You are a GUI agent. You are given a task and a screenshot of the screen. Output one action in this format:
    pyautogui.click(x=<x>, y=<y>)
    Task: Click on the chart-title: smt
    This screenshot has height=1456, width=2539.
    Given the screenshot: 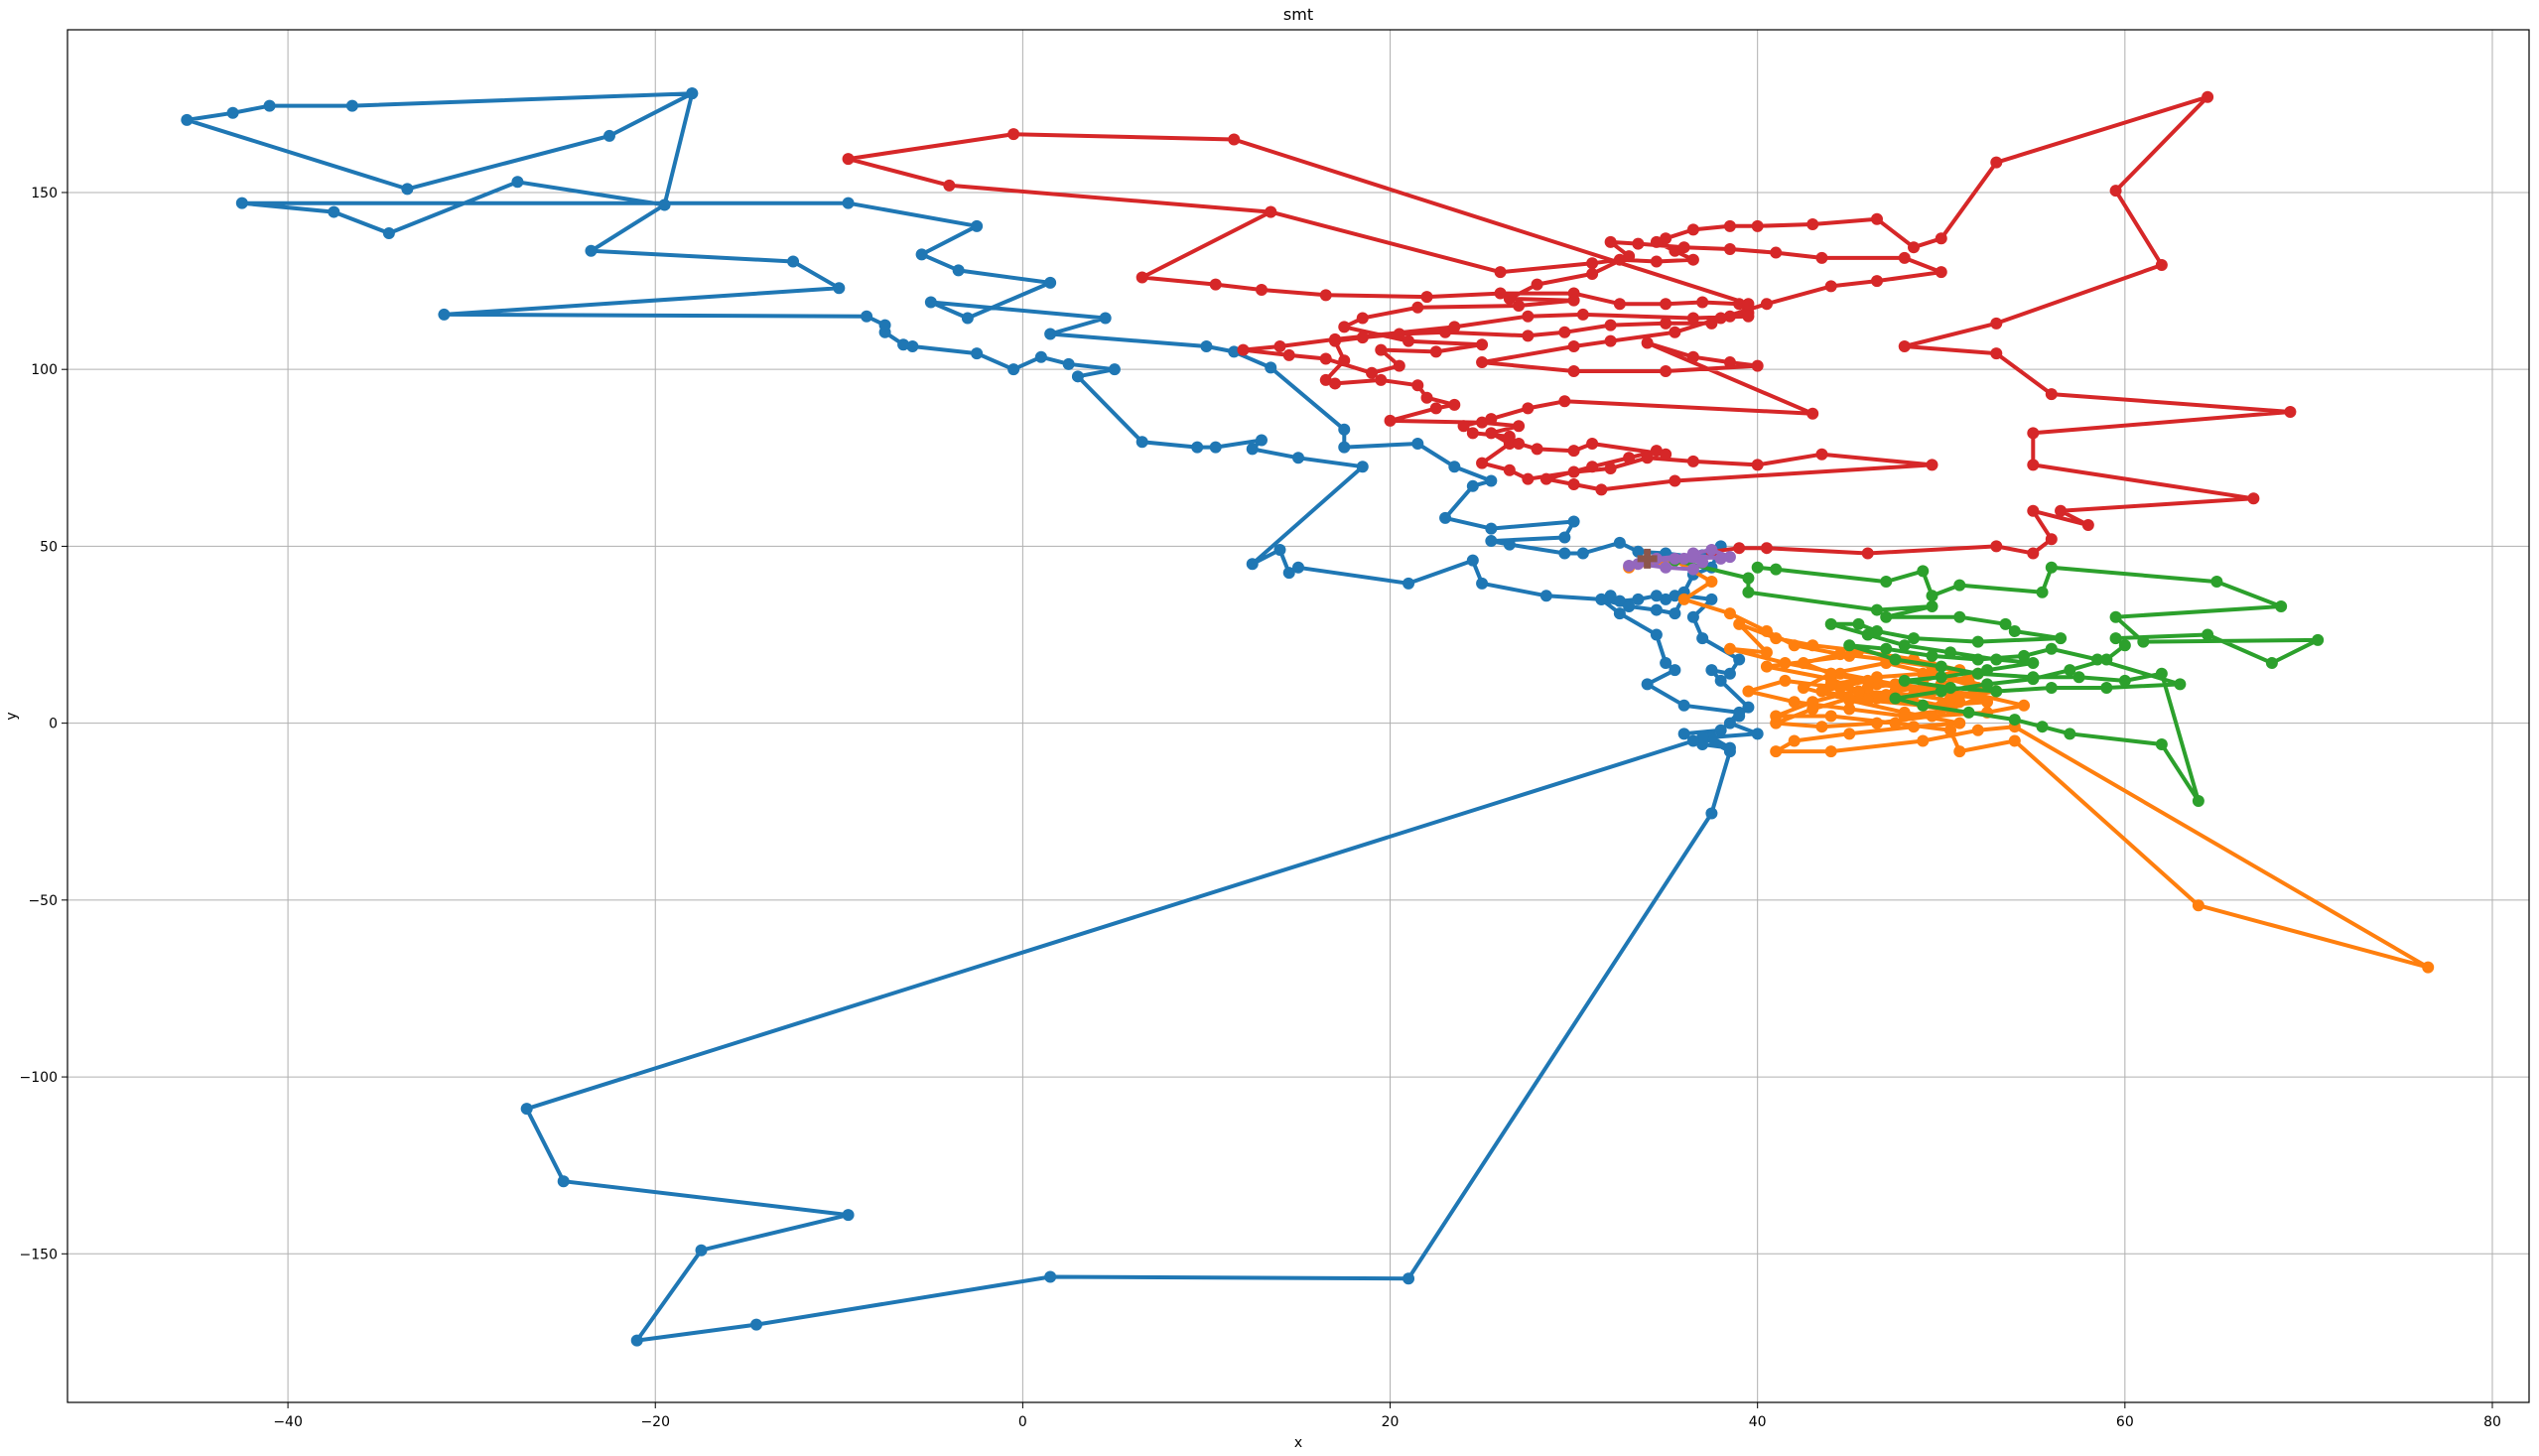 What is the action you would take?
    pyautogui.click(x=1298, y=14)
    